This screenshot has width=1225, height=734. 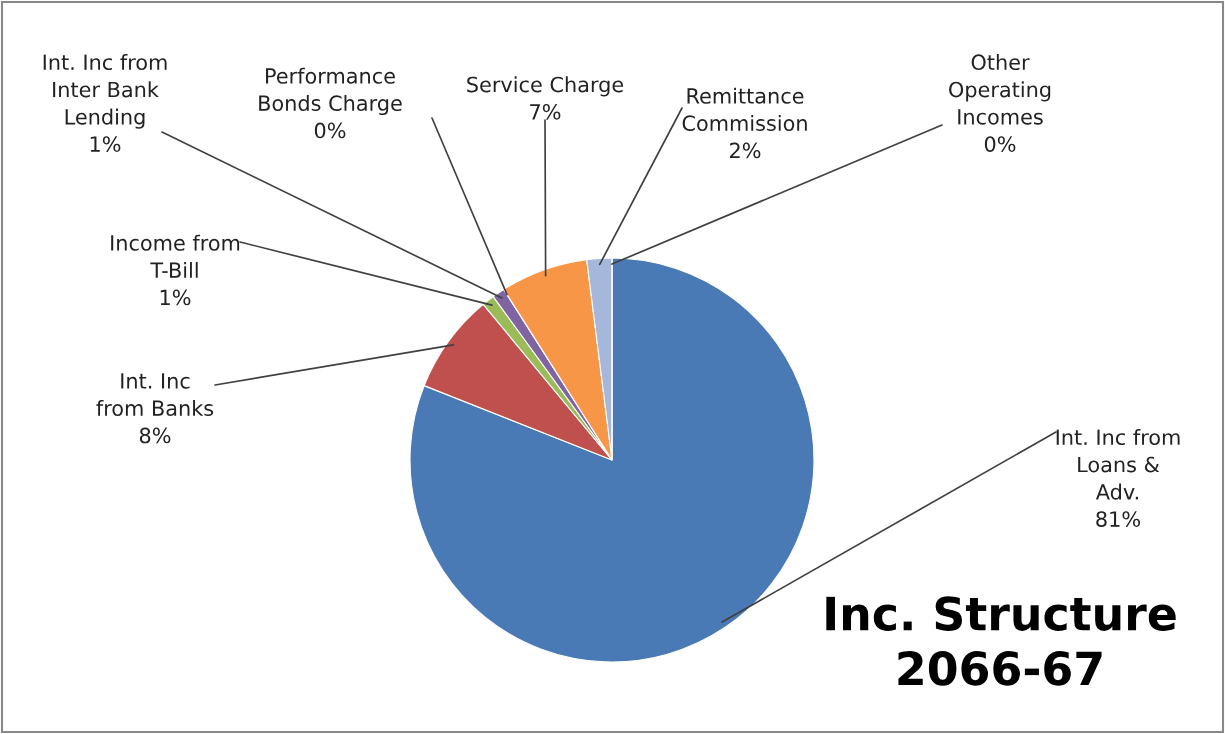 I want to click on slice-label: Int. Inc from Inter Bank Lending, so click(x=105, y=91).